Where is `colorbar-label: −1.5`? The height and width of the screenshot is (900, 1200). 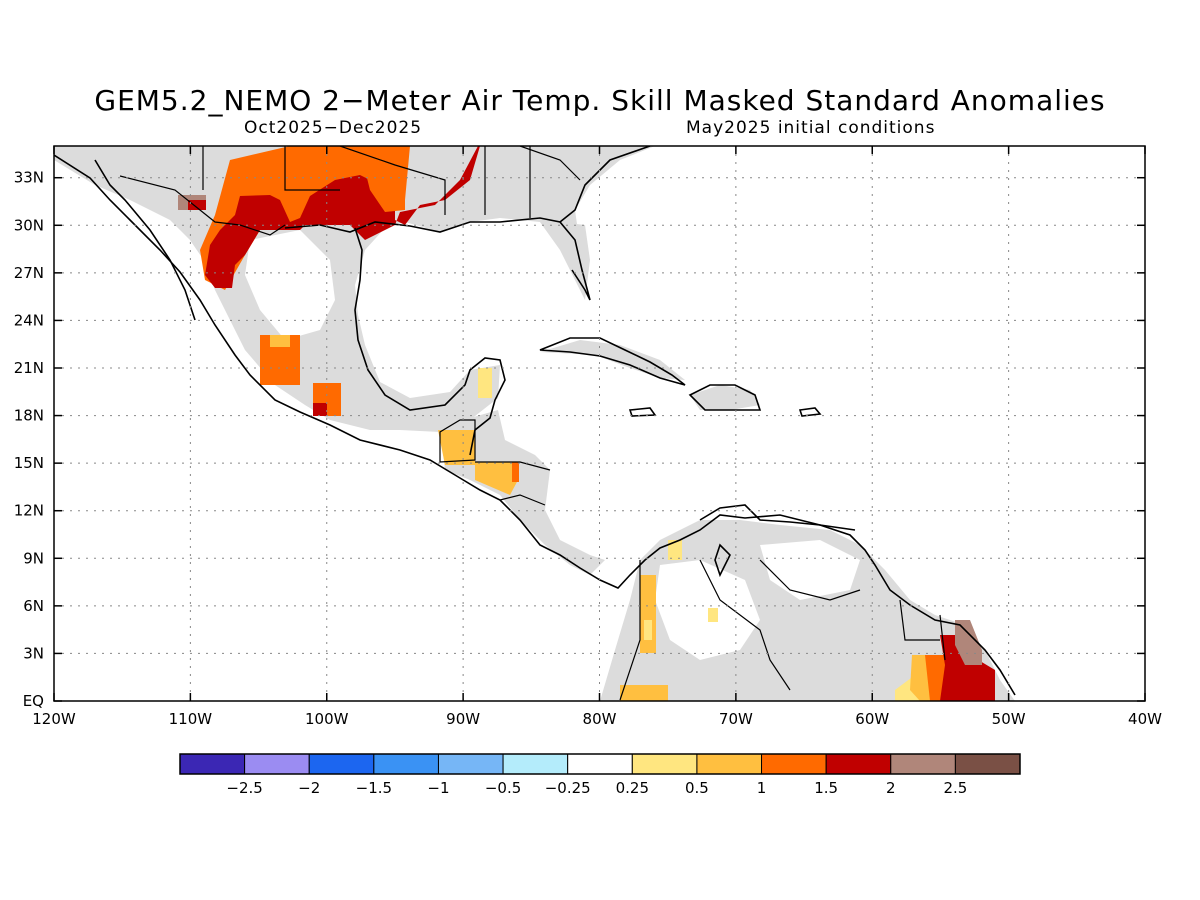
colorbar-label: −1.5 is located at coordinates (374, 788).